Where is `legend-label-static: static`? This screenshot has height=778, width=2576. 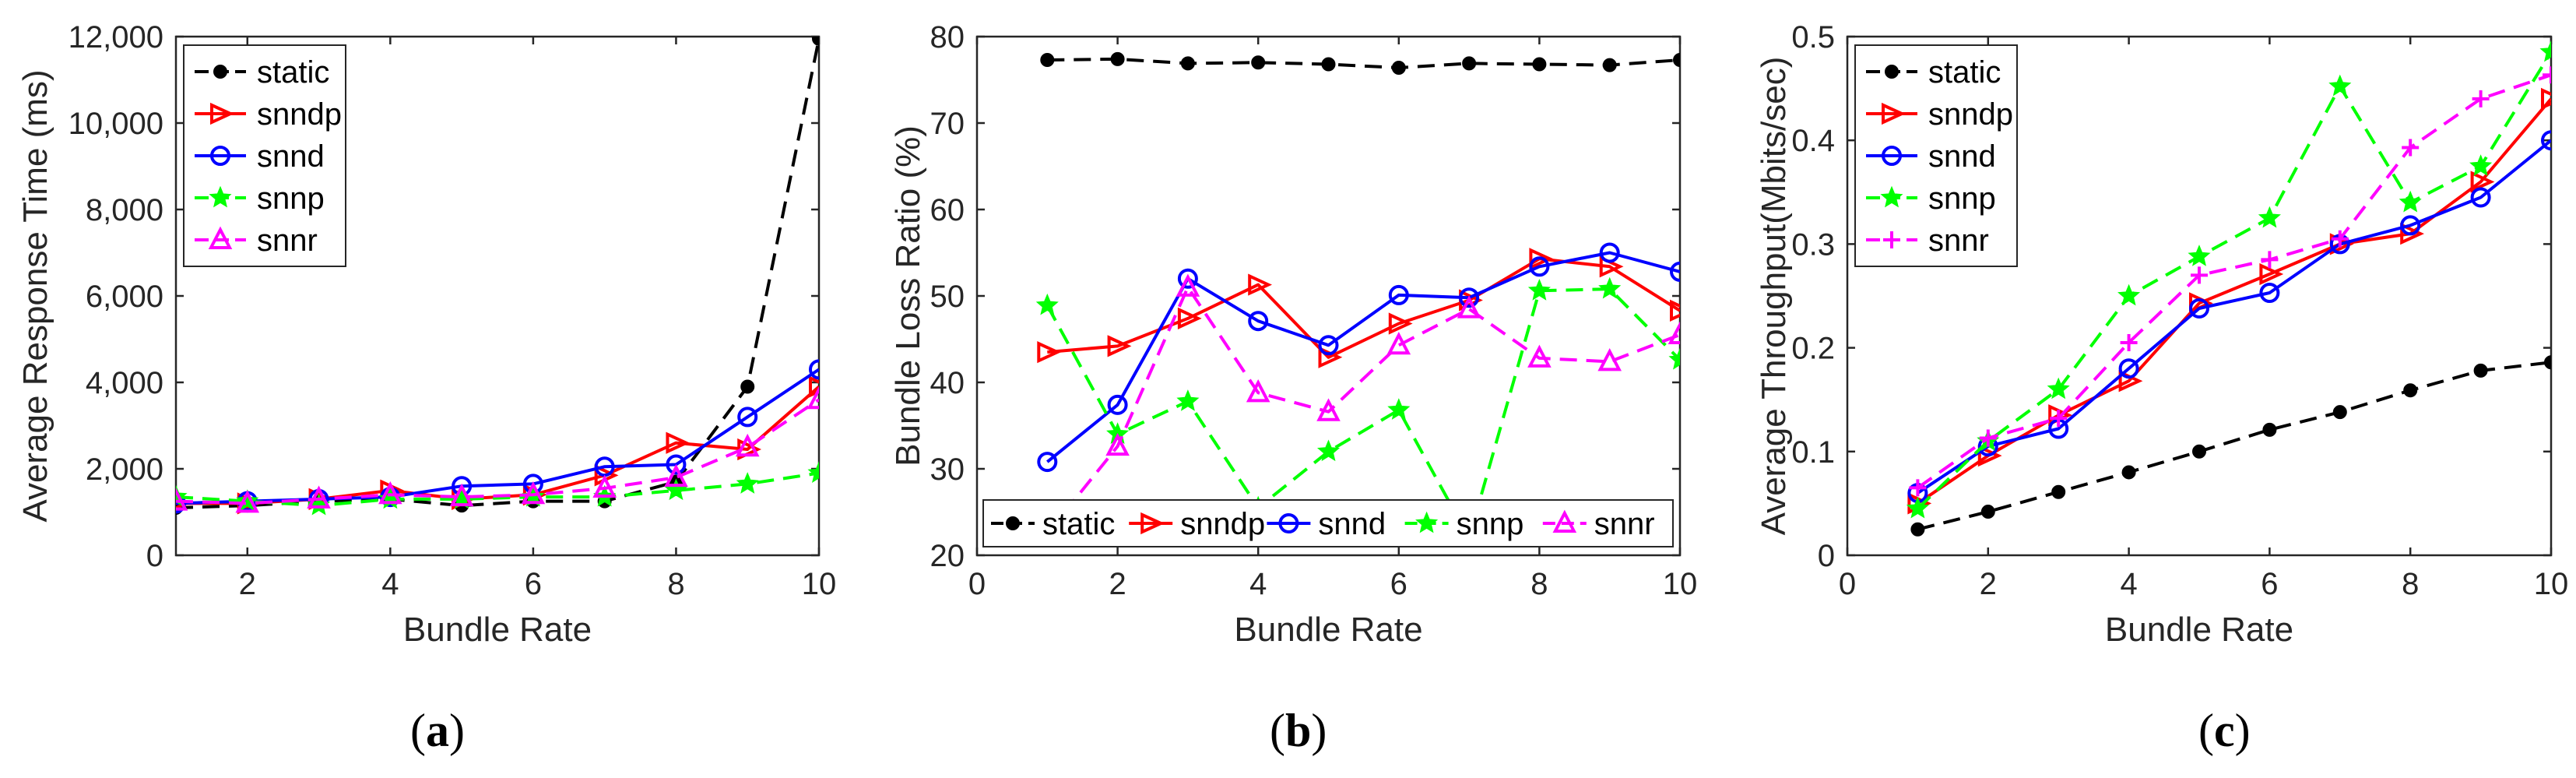
legend-label-static: static is located at coordinates (293, 72).